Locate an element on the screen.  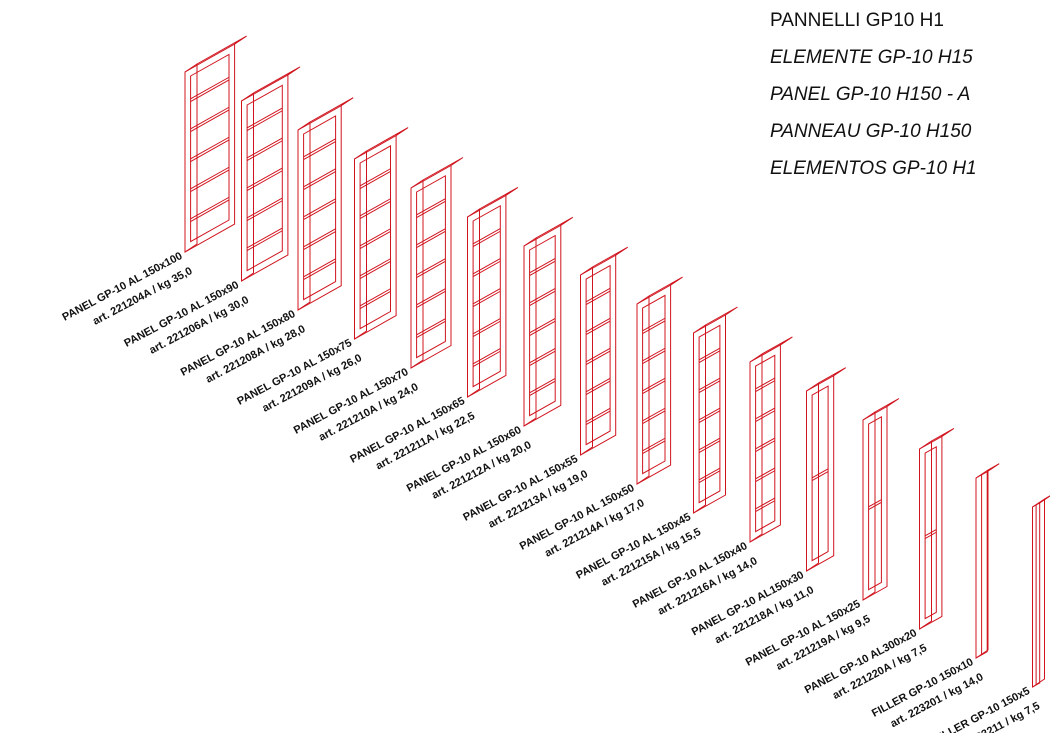
title: PANNELLI GP10 H1 is located at coordinates (857, 20).